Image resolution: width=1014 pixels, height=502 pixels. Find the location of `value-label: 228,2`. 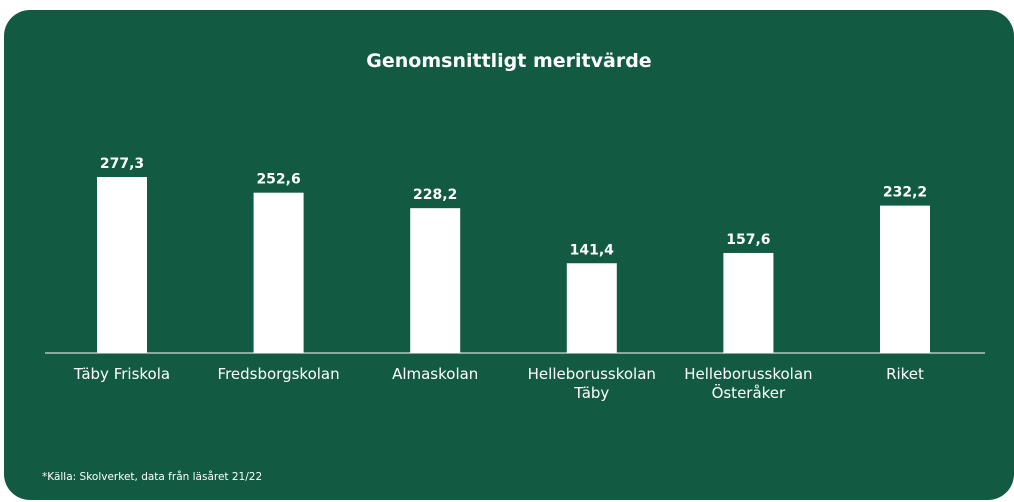

value-label: 228,2 is located at coordinates (435, 195).